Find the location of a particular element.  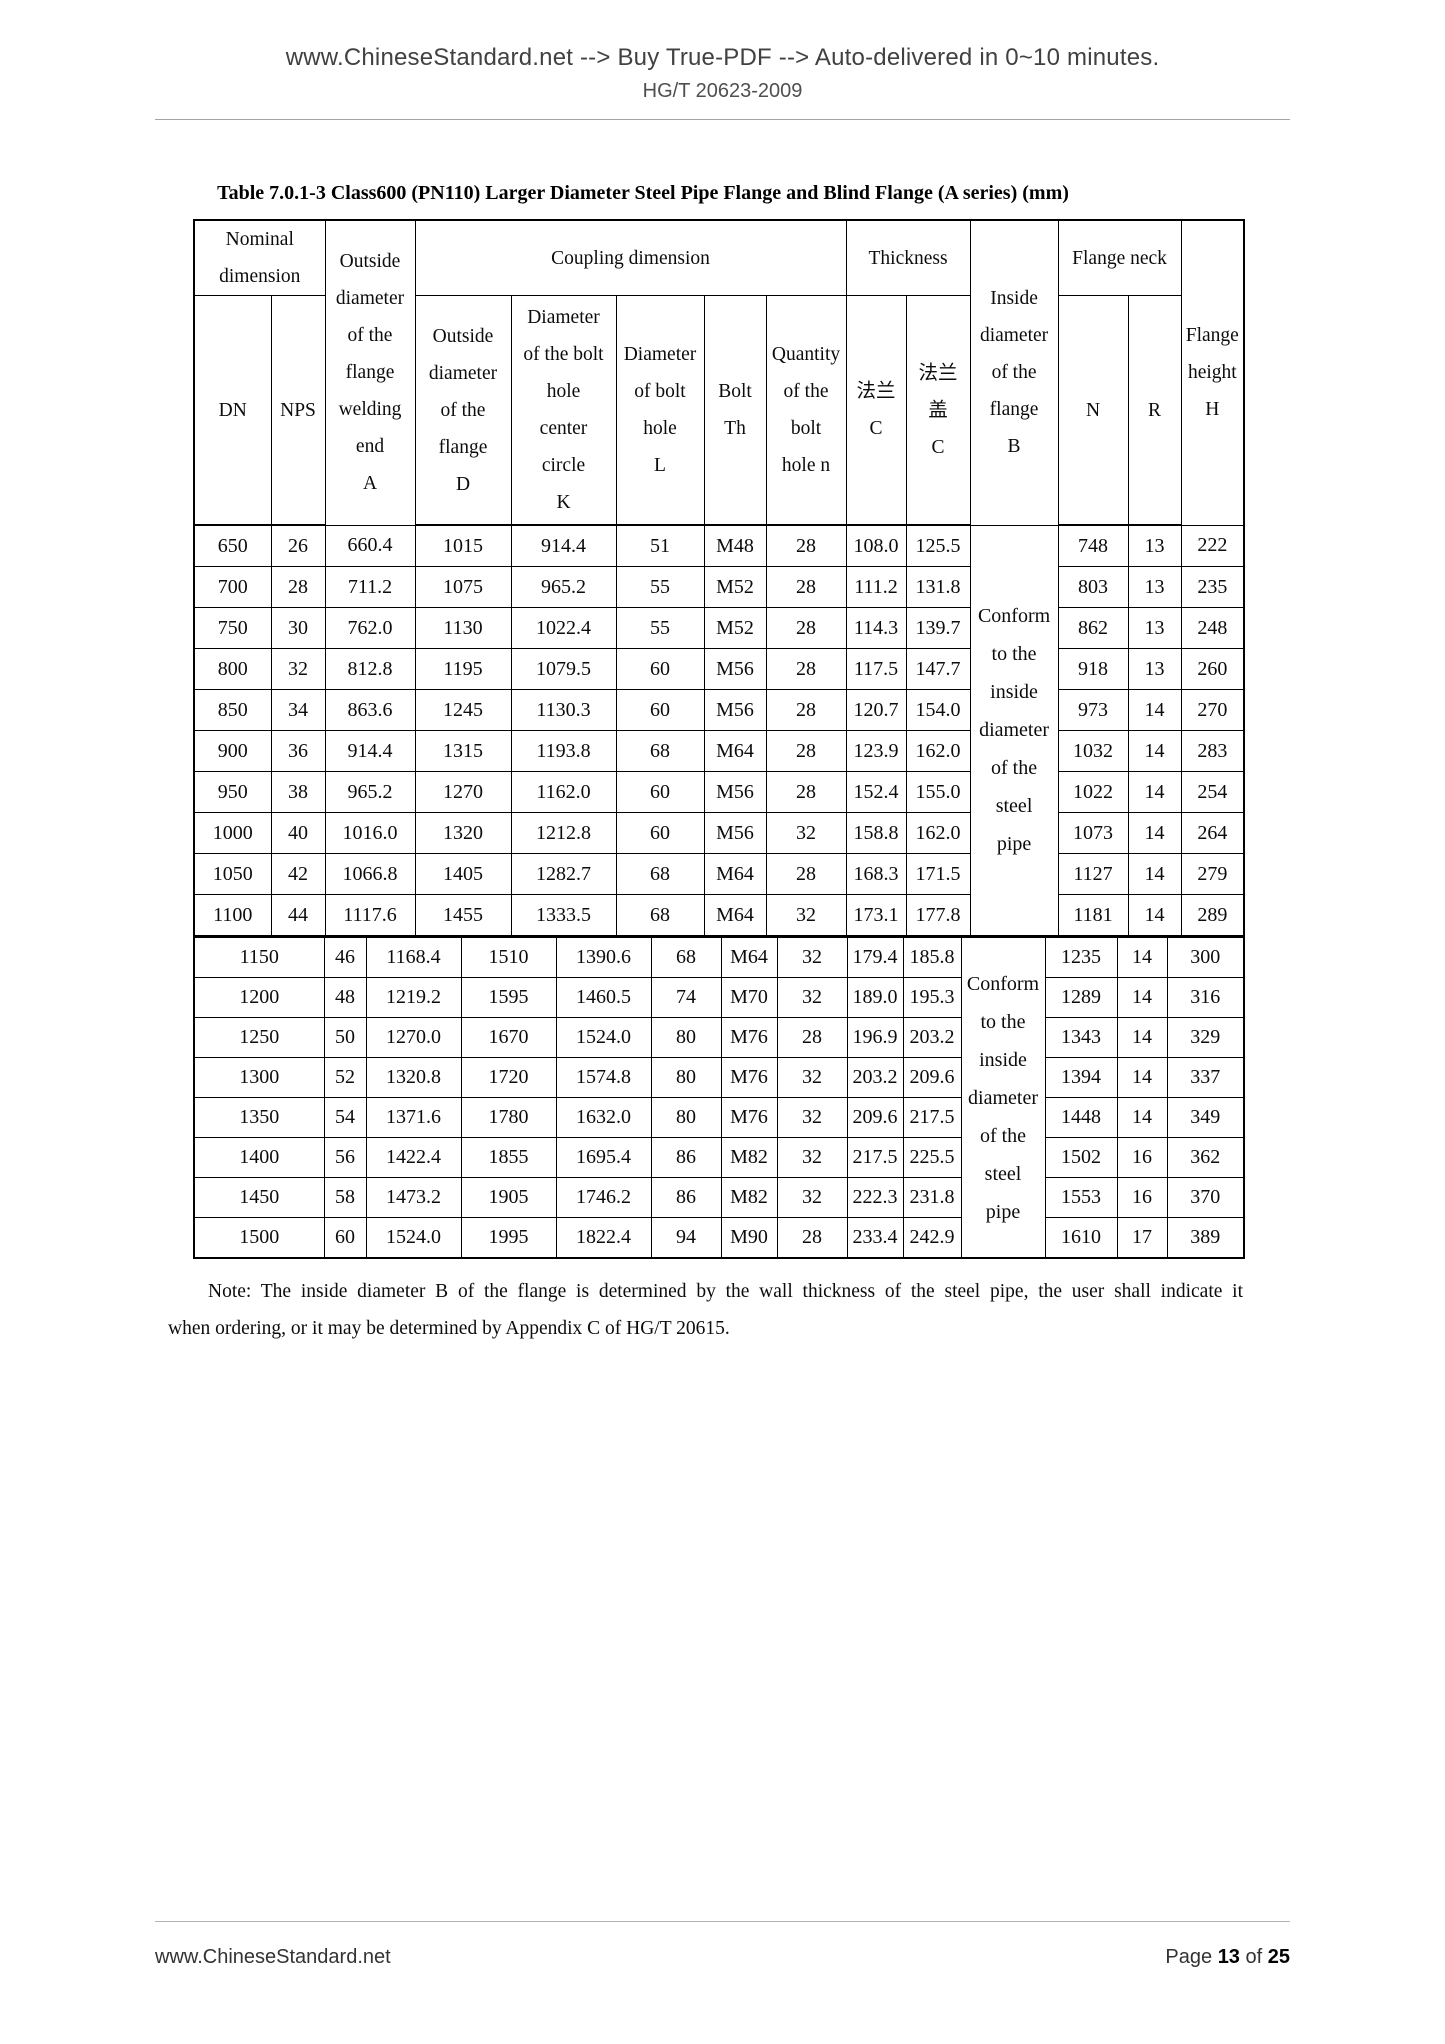

table-cell: 1235 is located at coordinates (1081, 957).